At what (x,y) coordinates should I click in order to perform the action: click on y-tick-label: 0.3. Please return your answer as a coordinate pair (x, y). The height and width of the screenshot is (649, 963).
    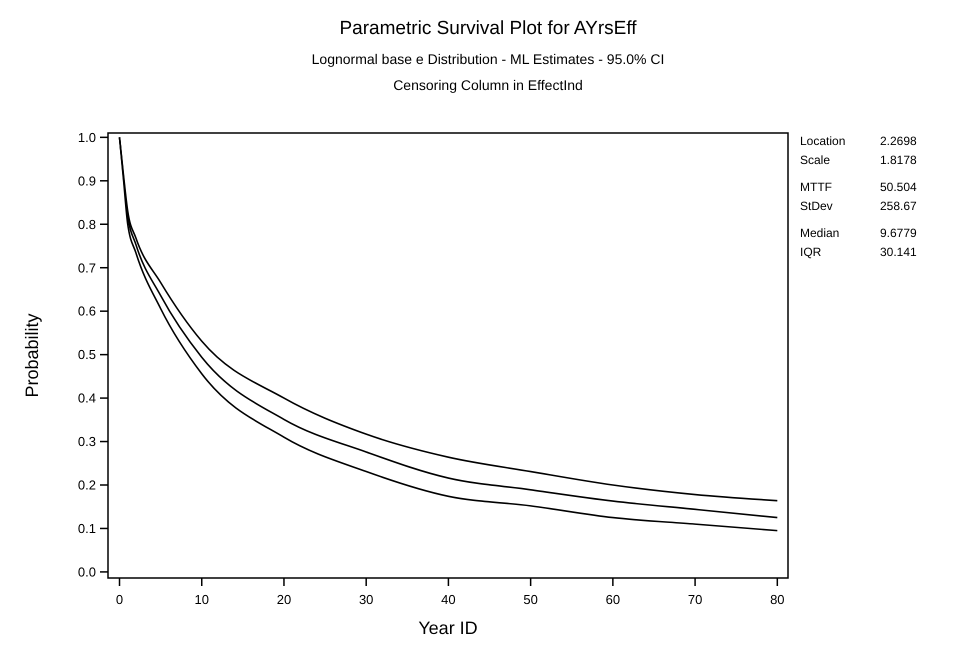
    Looking at the image, I should click on (87, 442).